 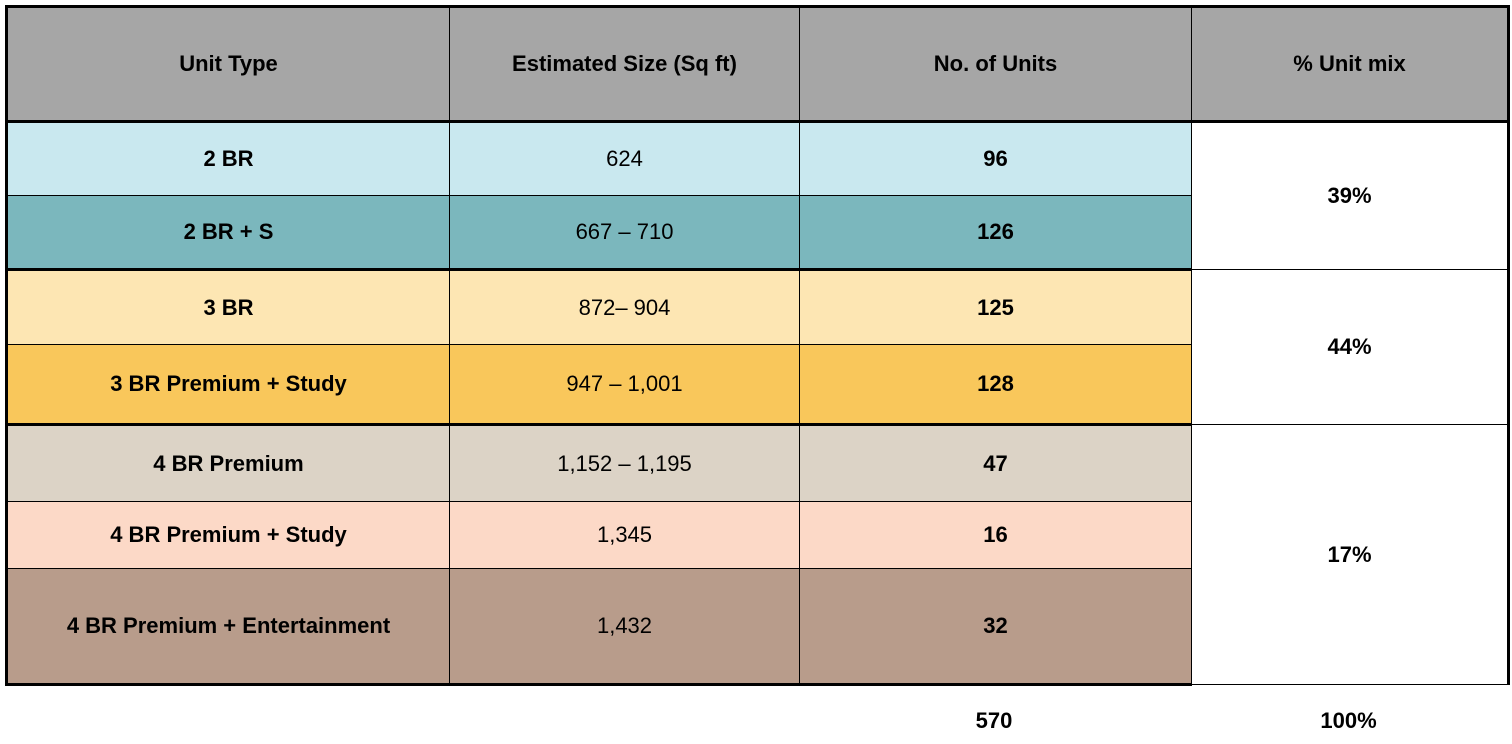 What do you see at coordinates (995, 627) in the screenshot?
I see `units-cell: 32` at bounding box center [995, 627].